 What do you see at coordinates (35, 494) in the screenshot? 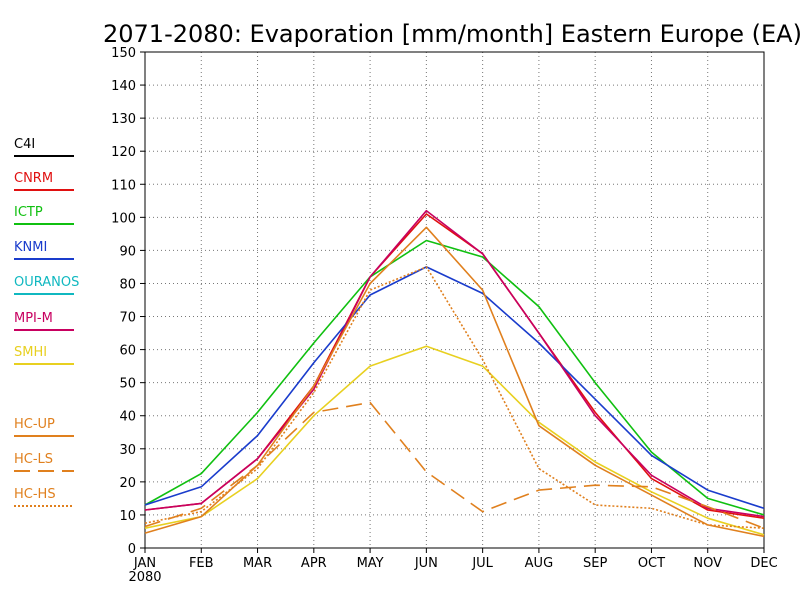
I see `legend-label: HC-HS` at bounding box center [35, 494].